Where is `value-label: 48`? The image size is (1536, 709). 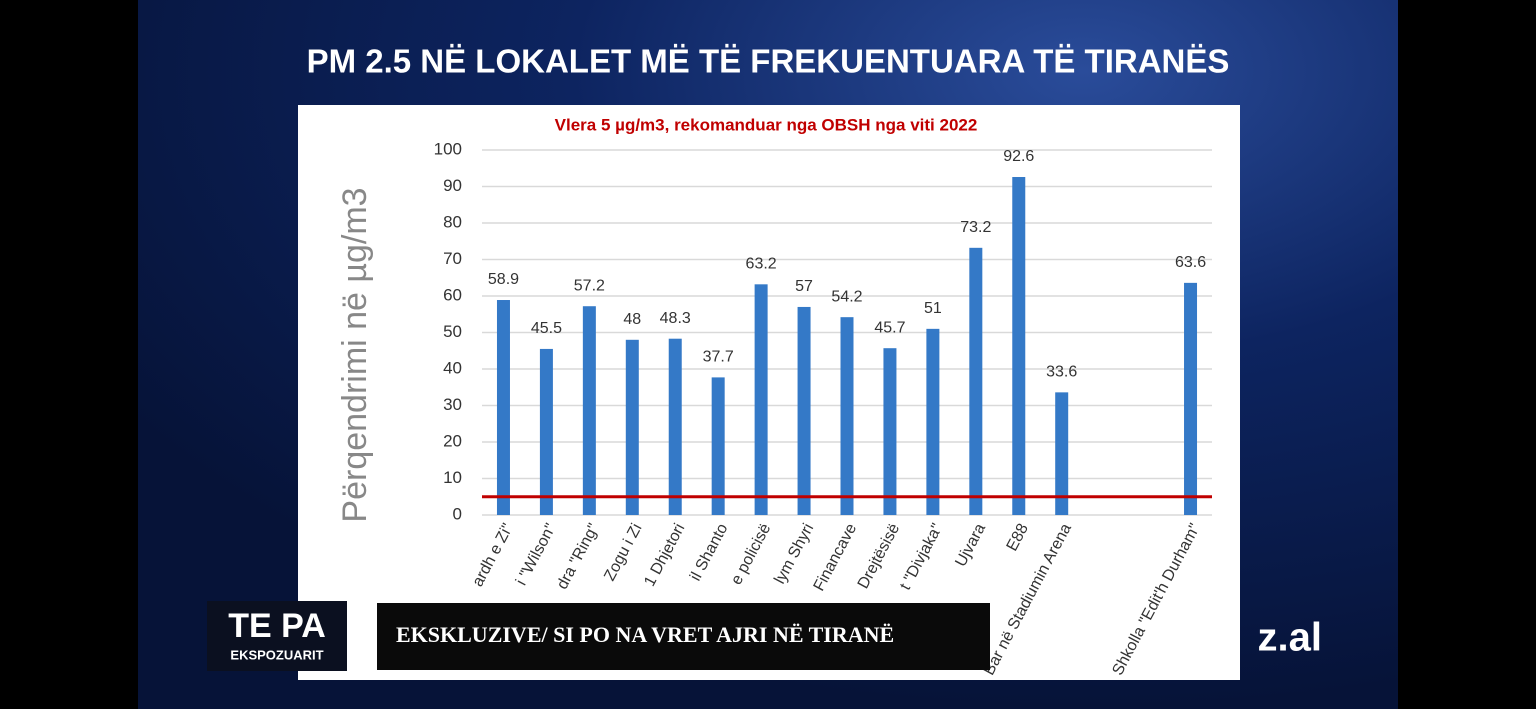
value-label: 48 is located at coordinates (632, 319).